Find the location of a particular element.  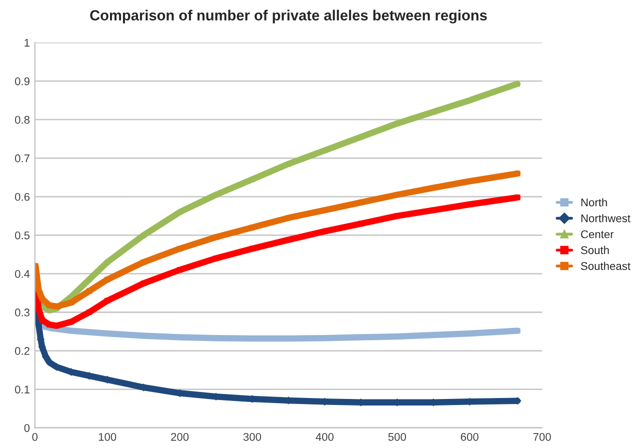

x-tick-label: 0 is located at coordinates (35, 436).